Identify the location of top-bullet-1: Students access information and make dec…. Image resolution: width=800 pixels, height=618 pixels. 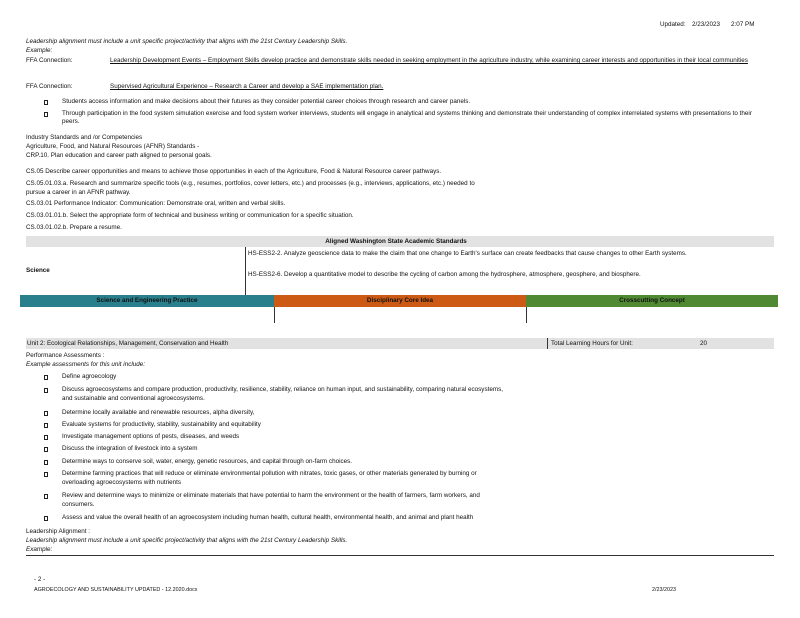
(266, 101).